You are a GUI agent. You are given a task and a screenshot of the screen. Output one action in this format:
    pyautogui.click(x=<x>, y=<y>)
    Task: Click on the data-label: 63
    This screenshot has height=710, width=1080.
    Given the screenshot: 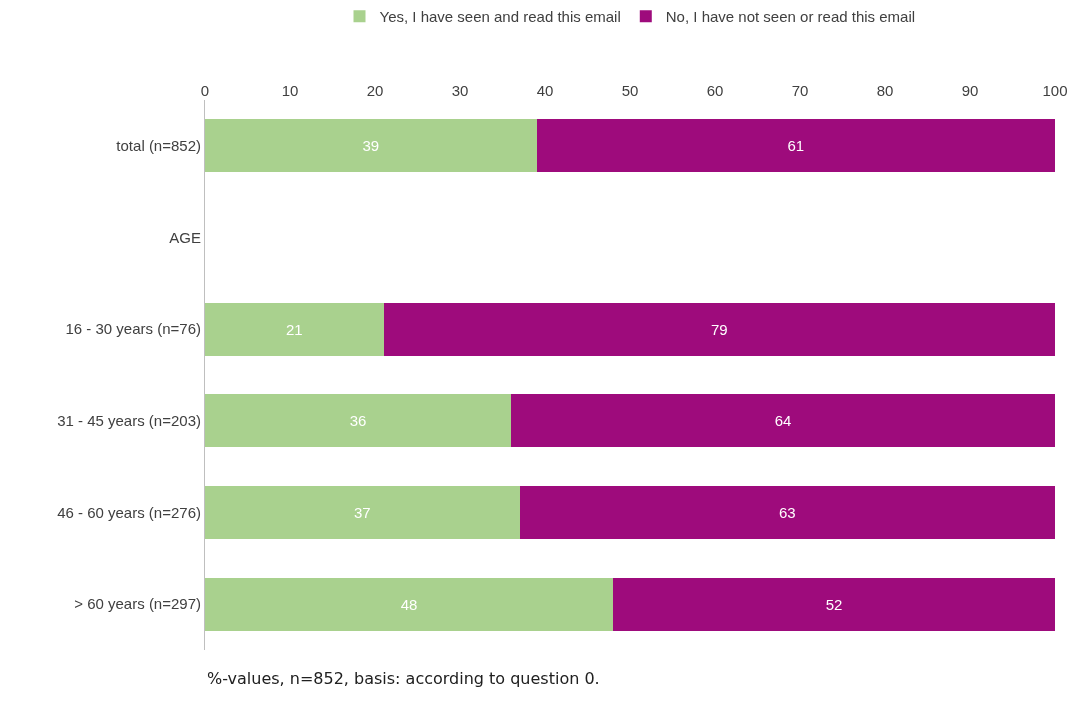 What is the action you would take?
    pyautogui.click(x=787, y=512)
    